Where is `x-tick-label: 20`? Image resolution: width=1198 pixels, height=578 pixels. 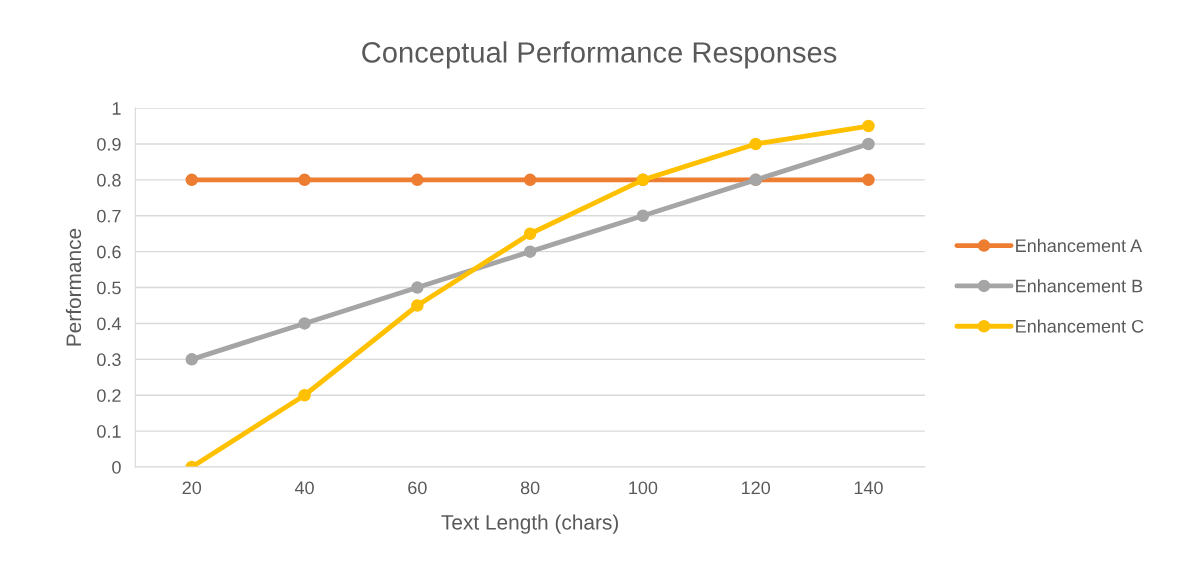 x-tick-label: 20 is located at coordinates (192, 488).